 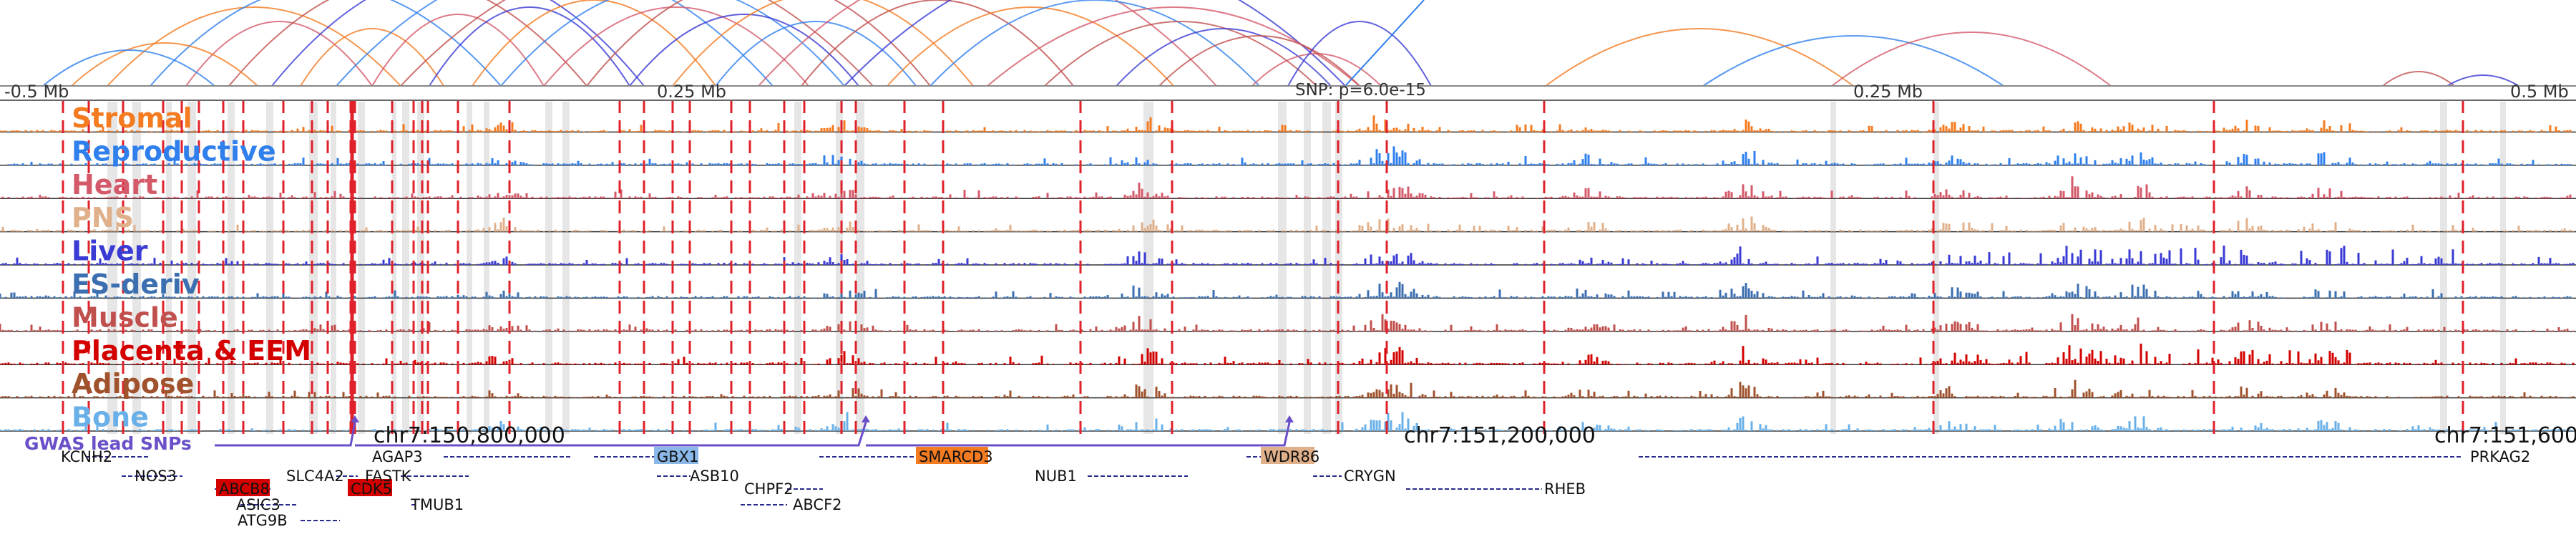 What do you see at coordinates (677, 456) in the screenshot?
I see `gene-label: GBX1` at bounding box center [677, 456].